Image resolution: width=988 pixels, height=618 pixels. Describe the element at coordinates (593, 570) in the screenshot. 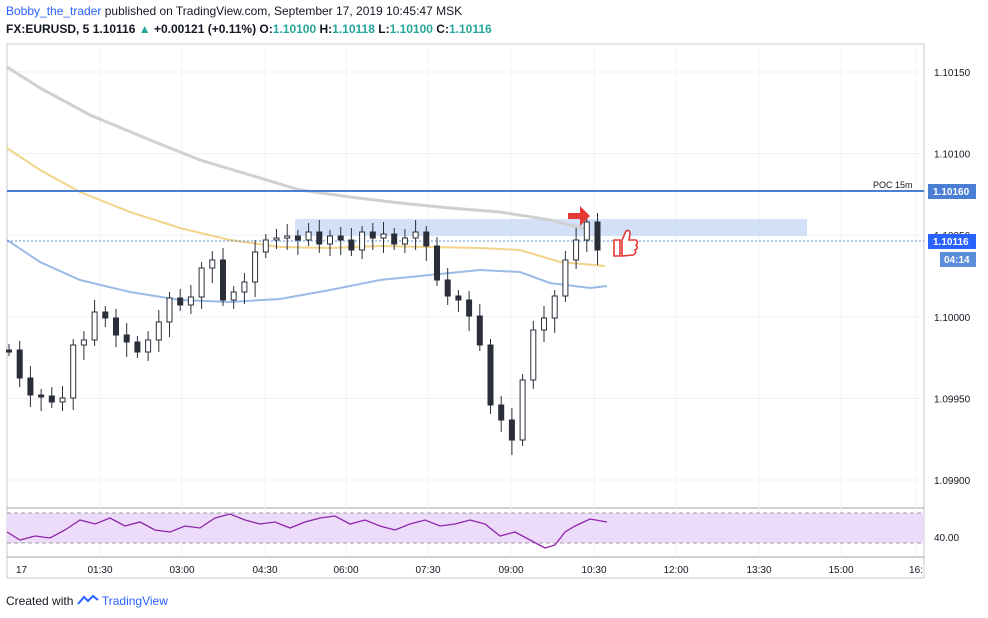

I see `time-tick: 10:30` at that location.